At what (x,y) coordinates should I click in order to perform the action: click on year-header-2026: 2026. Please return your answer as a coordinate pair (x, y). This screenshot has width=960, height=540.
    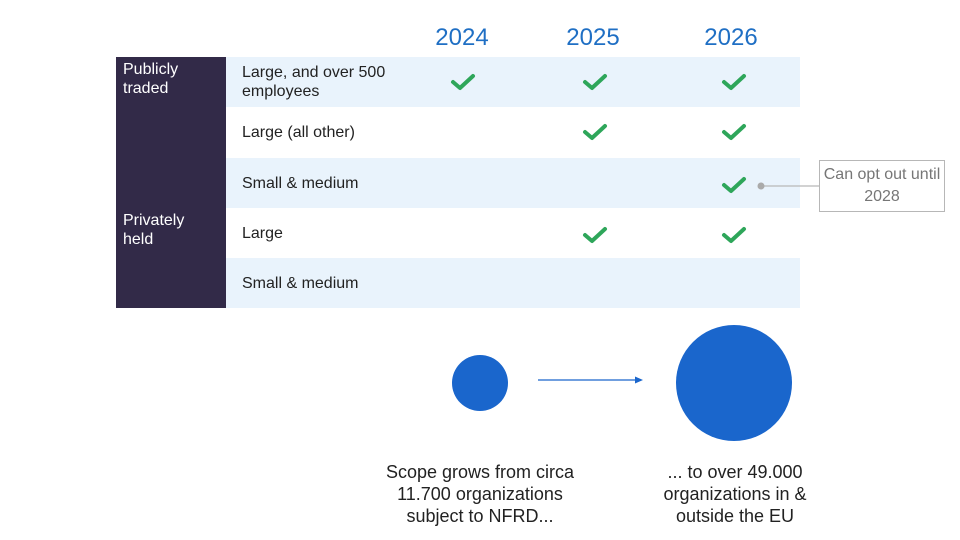
    Looking at the image, I should click on (731, 37).